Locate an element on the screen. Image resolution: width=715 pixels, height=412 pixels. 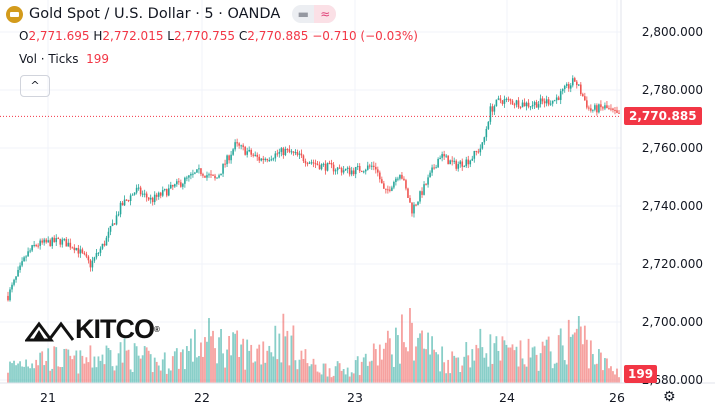
x-tick-label: 21 is located at coordinates (48, 397).